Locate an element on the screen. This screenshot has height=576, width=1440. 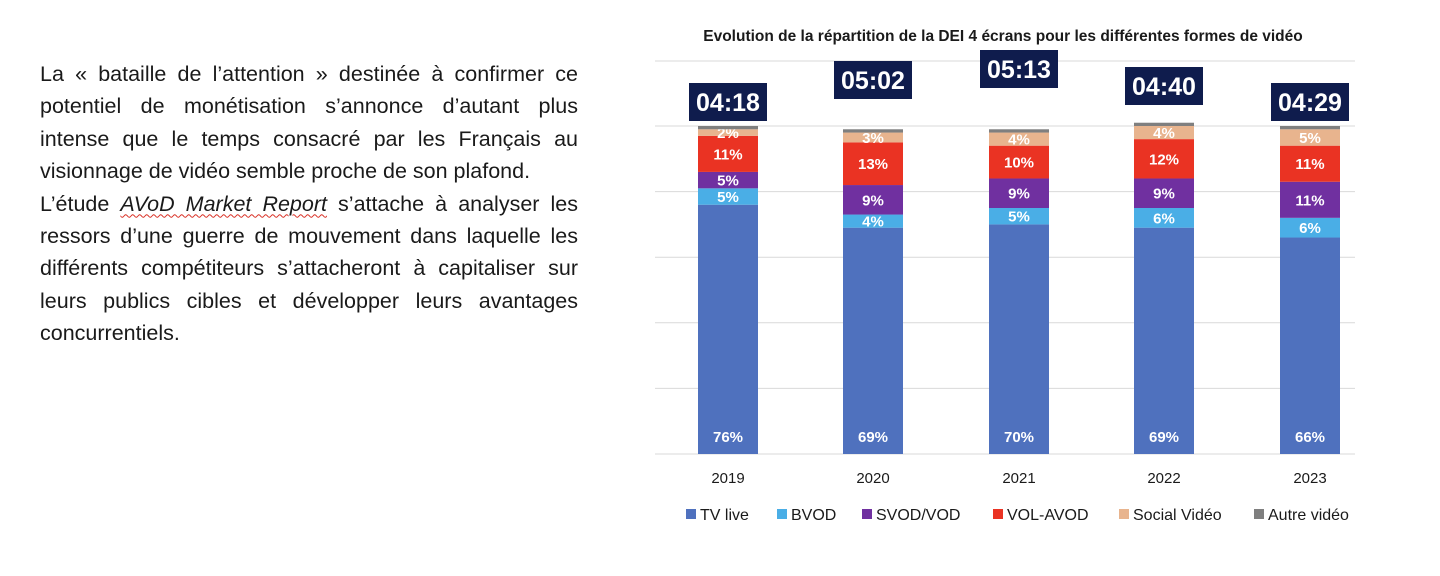
bar-stack-2019: 76% 5%5% 11% 2% is located at coordinates (728, 289).